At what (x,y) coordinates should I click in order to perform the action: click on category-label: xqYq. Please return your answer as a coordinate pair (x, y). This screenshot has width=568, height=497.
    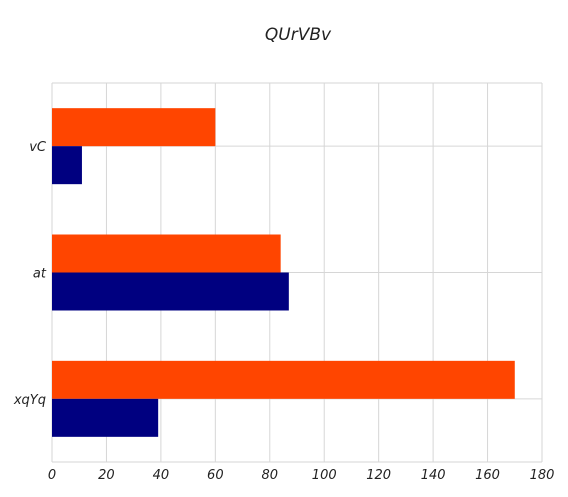
    Looking at the image, I should click on (29, 400).